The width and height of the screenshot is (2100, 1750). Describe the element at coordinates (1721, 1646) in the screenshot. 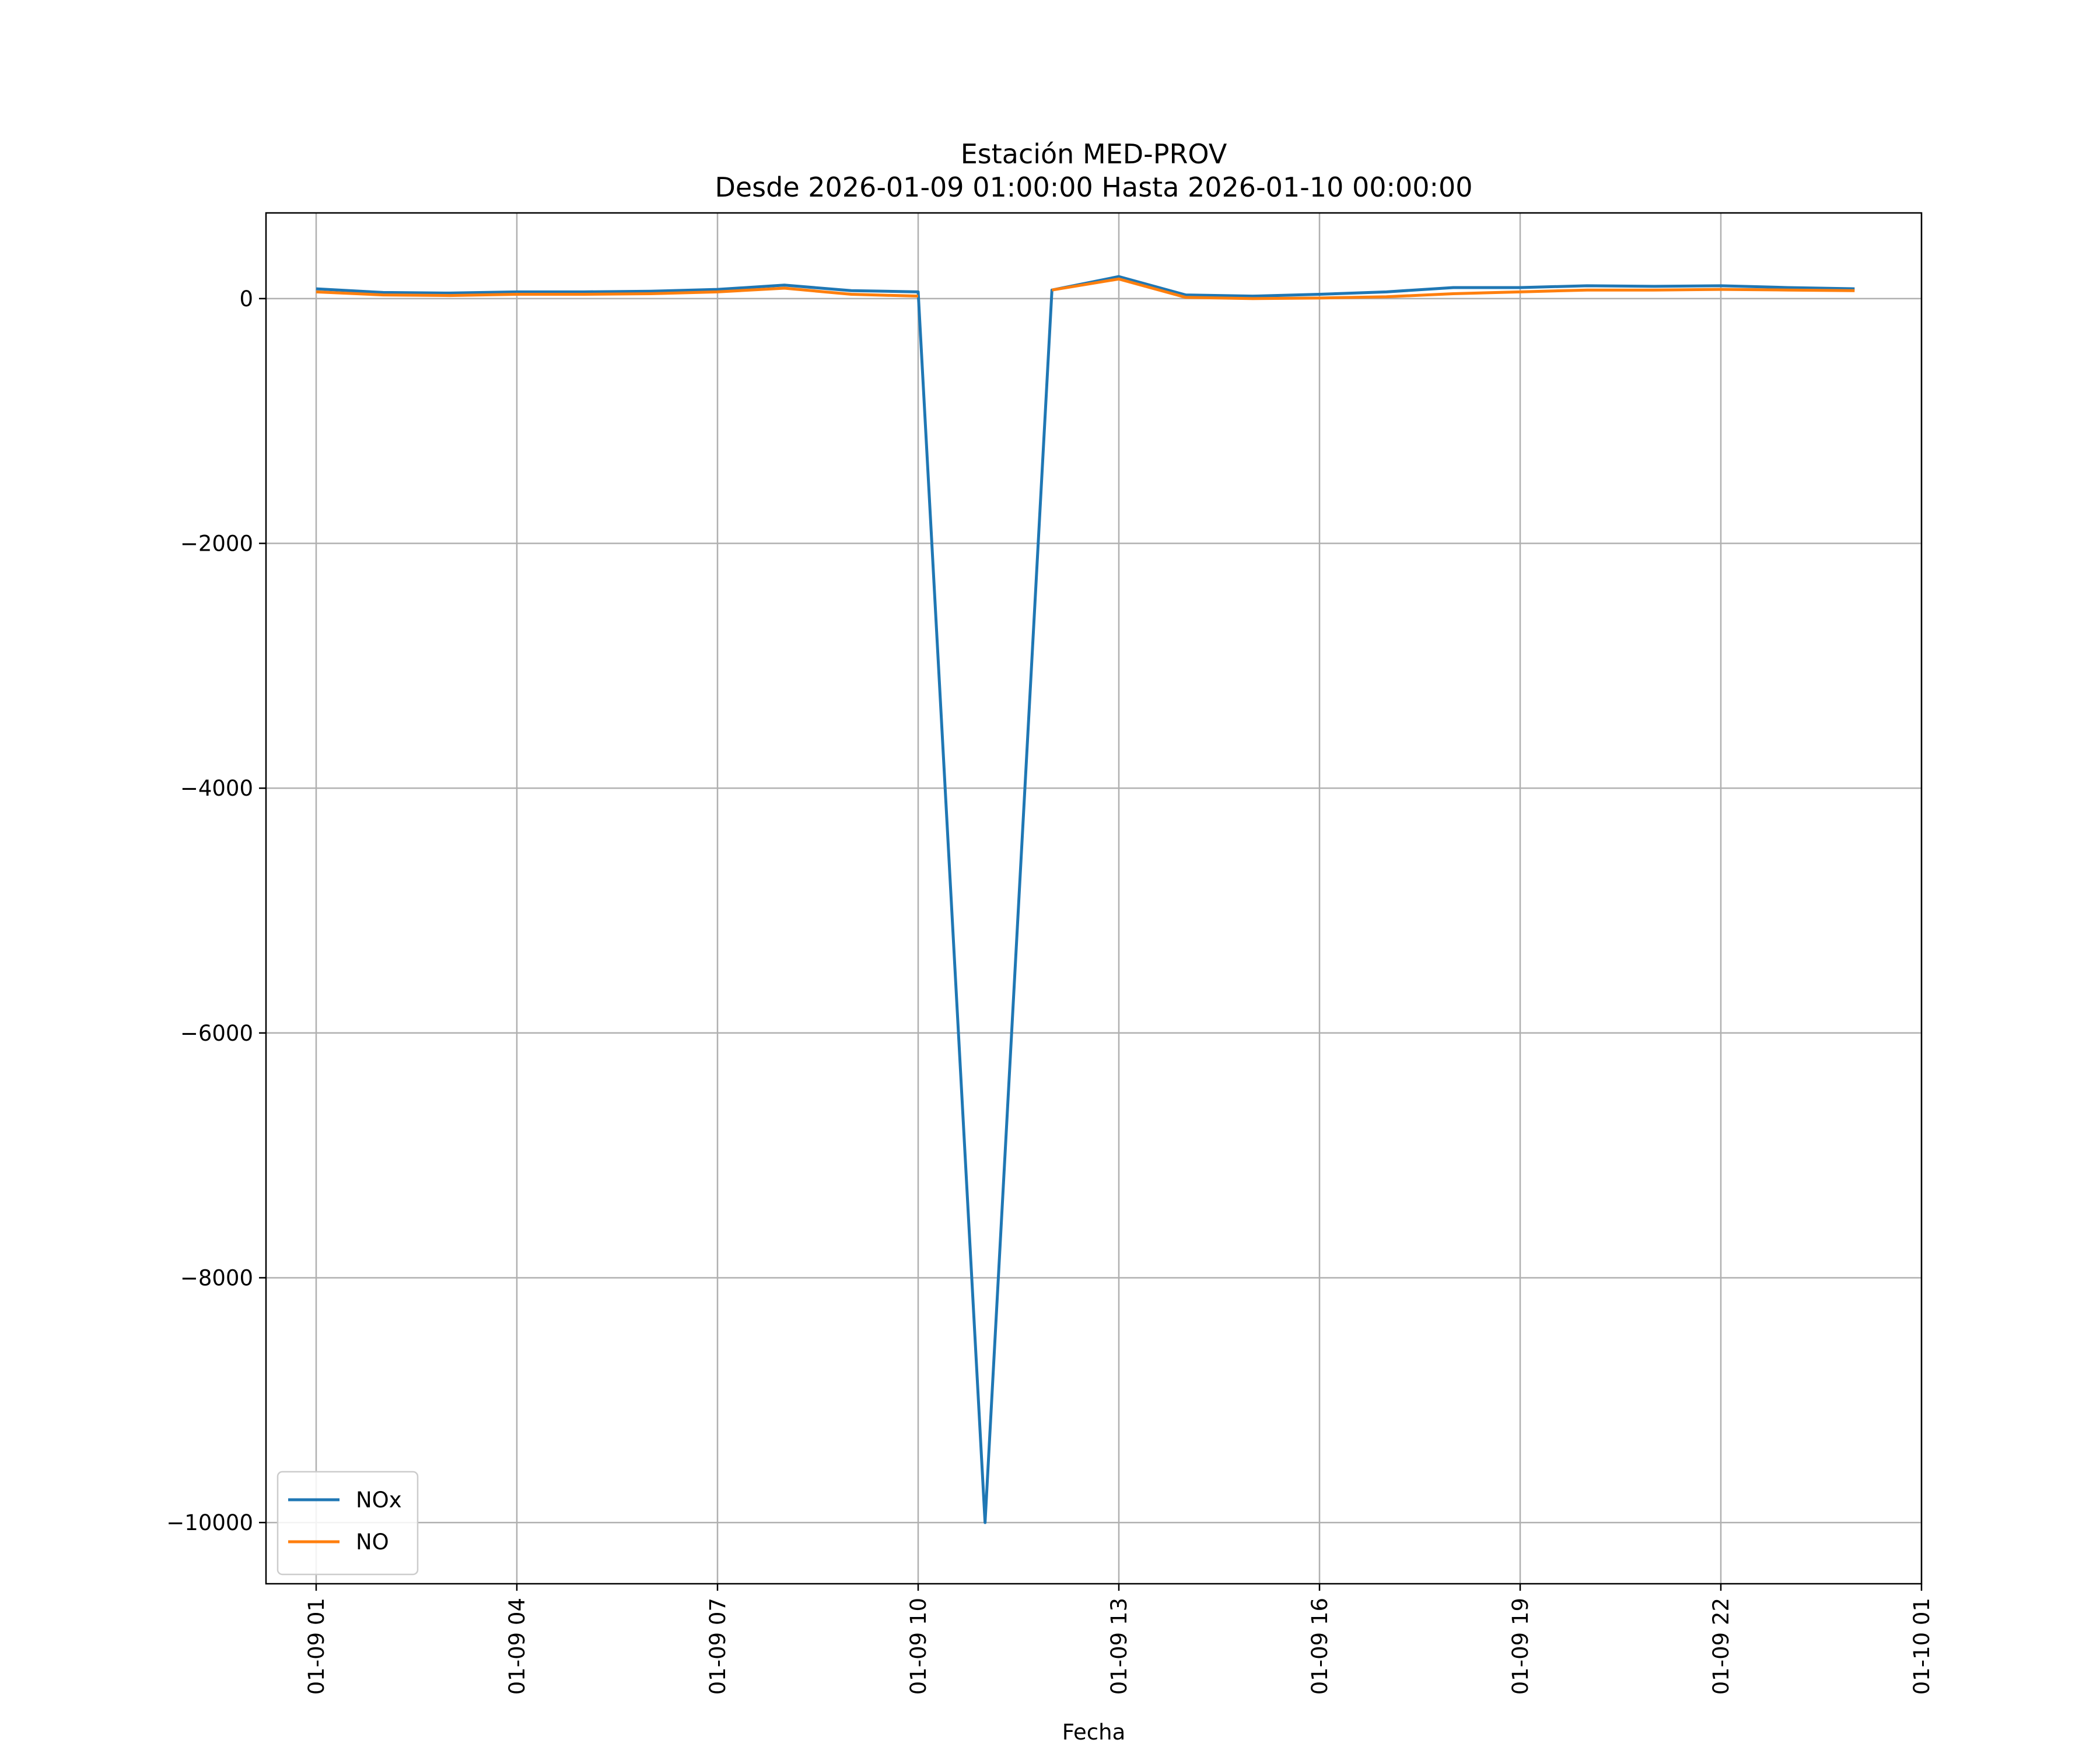

I see `x-tick-label: 01-09 22` at that location.